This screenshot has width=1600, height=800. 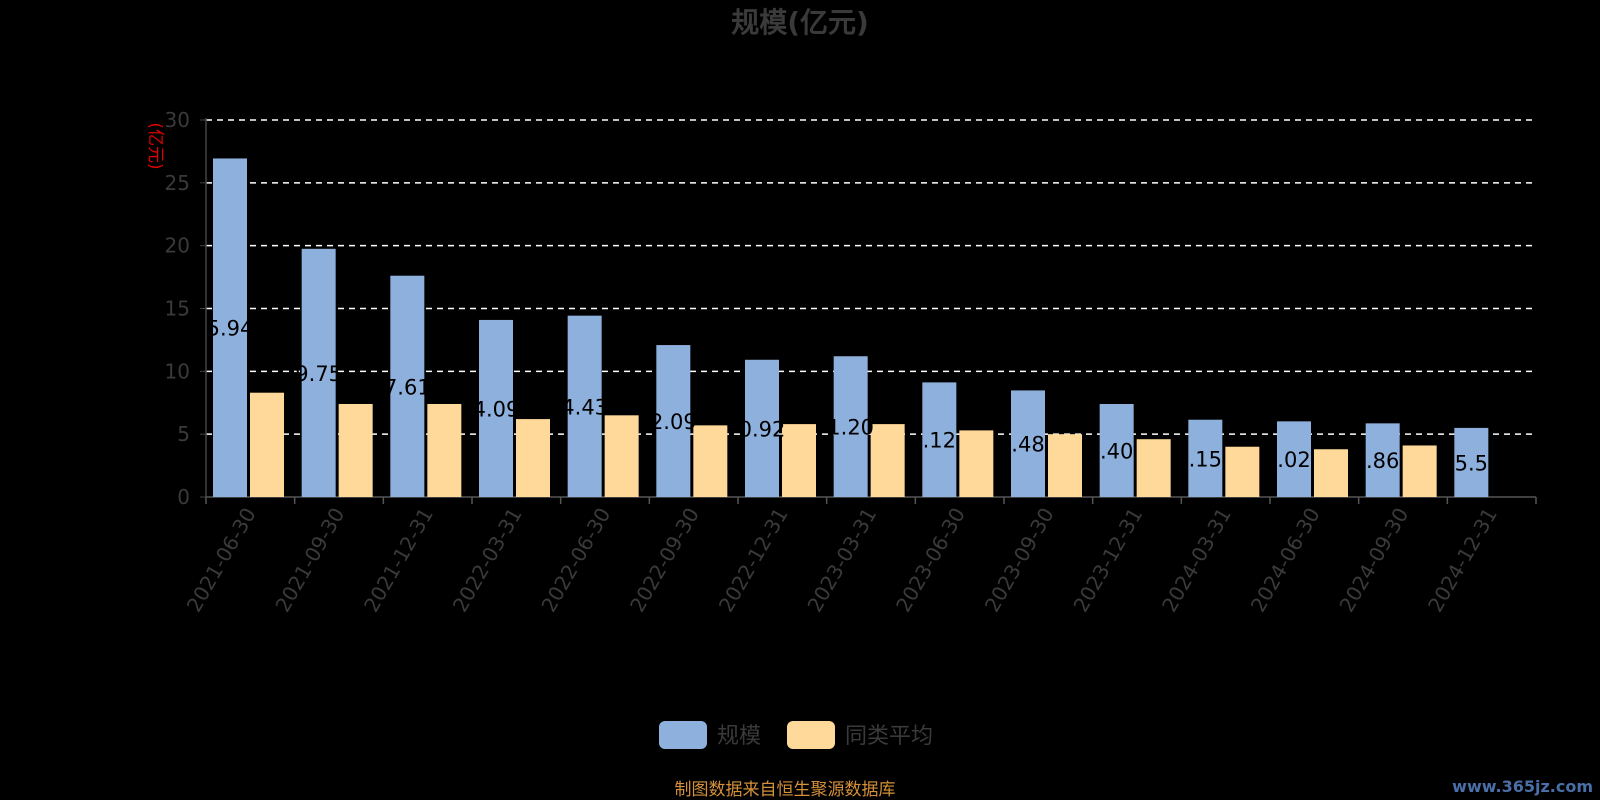 I want to click on bar-data-label: 2.09, so click(x=673, y=422).